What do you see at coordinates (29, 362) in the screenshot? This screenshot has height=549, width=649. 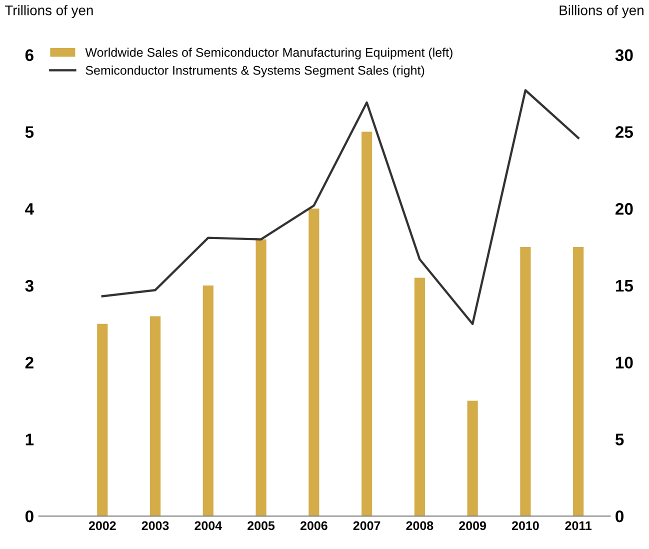 I see `y-tick-label: 2` at bounding box center [29, 362].